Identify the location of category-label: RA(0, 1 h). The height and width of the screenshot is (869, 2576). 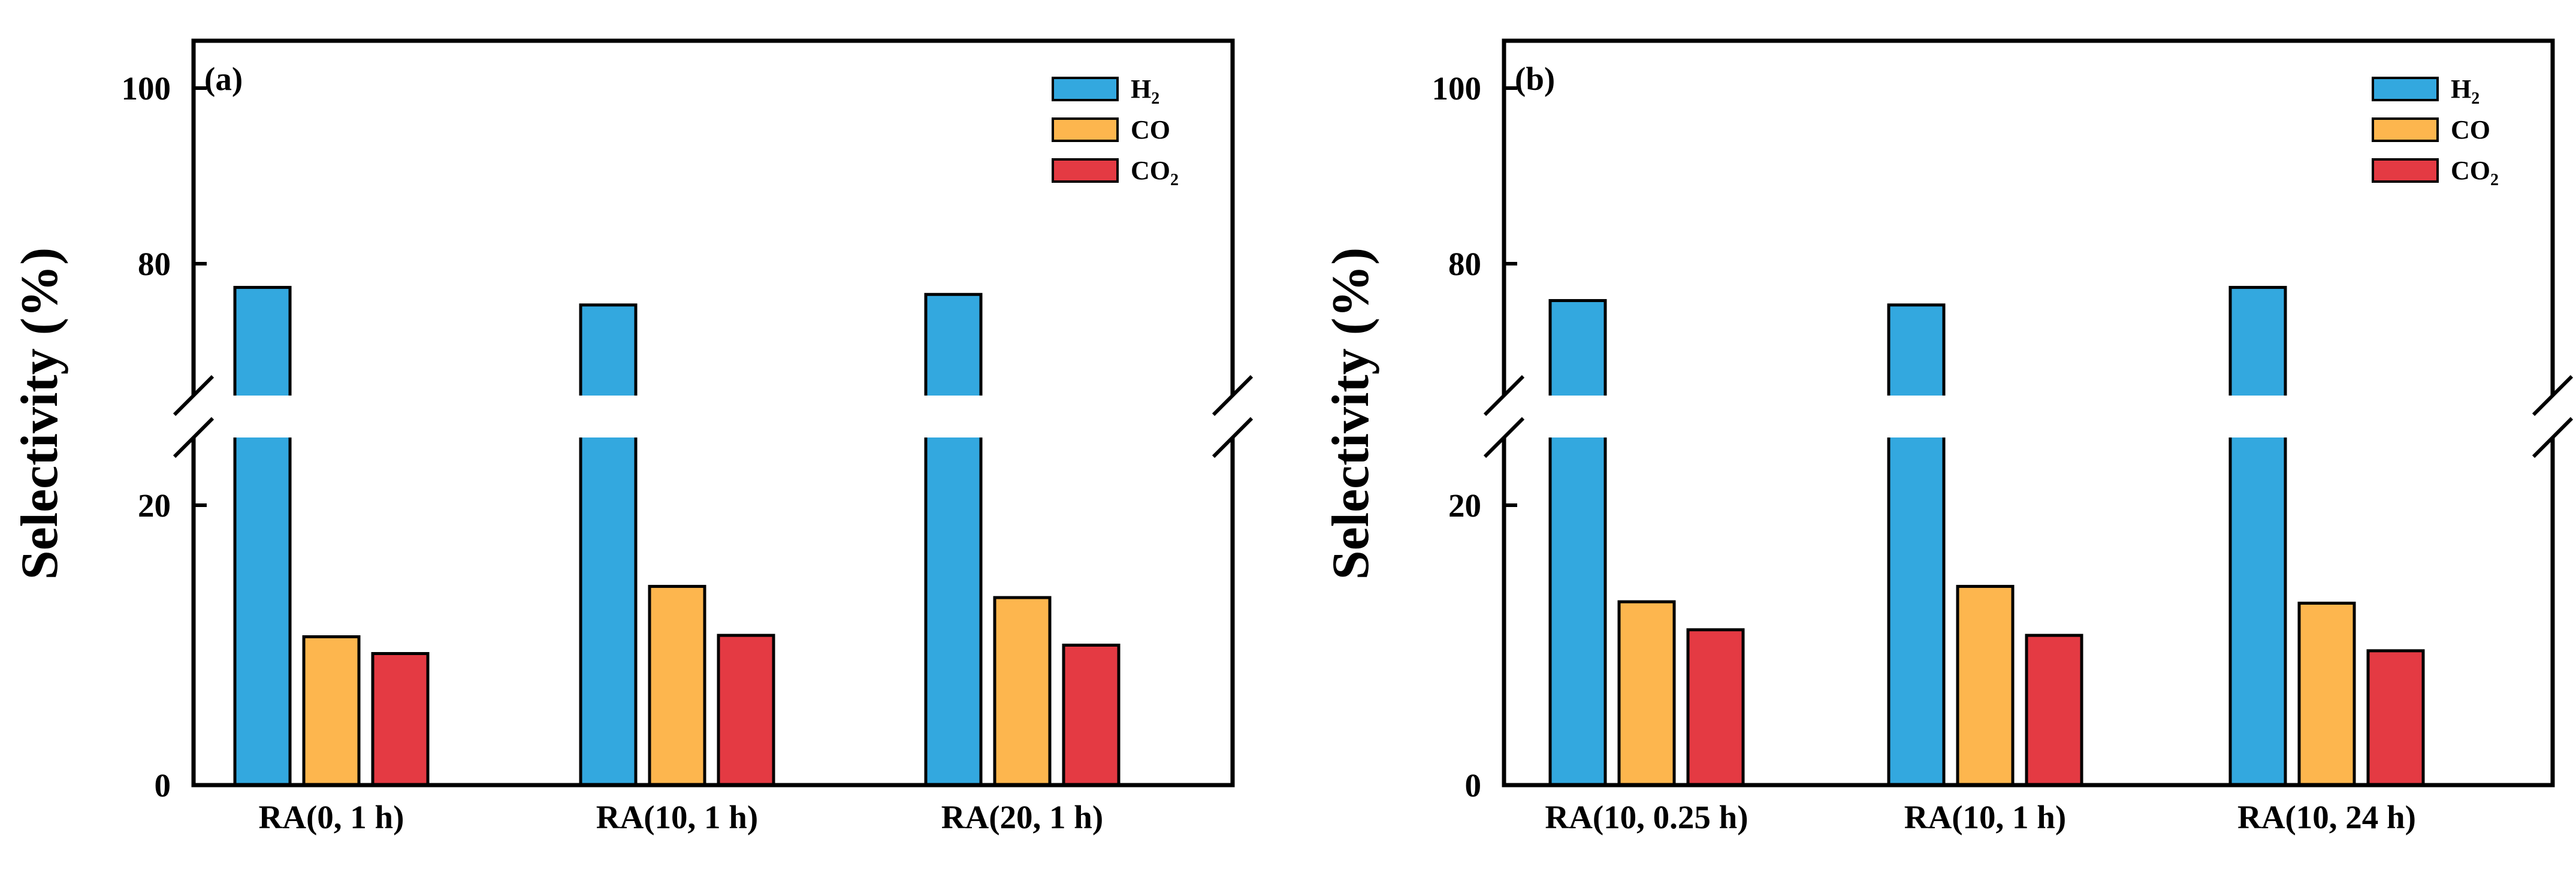
(332, 817).